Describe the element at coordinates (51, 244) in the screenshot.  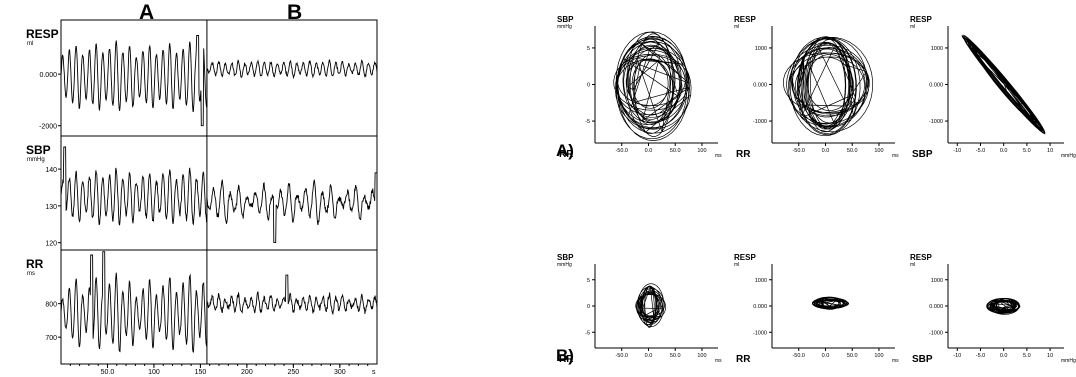
I see `y-tick-label: 120` at that location.